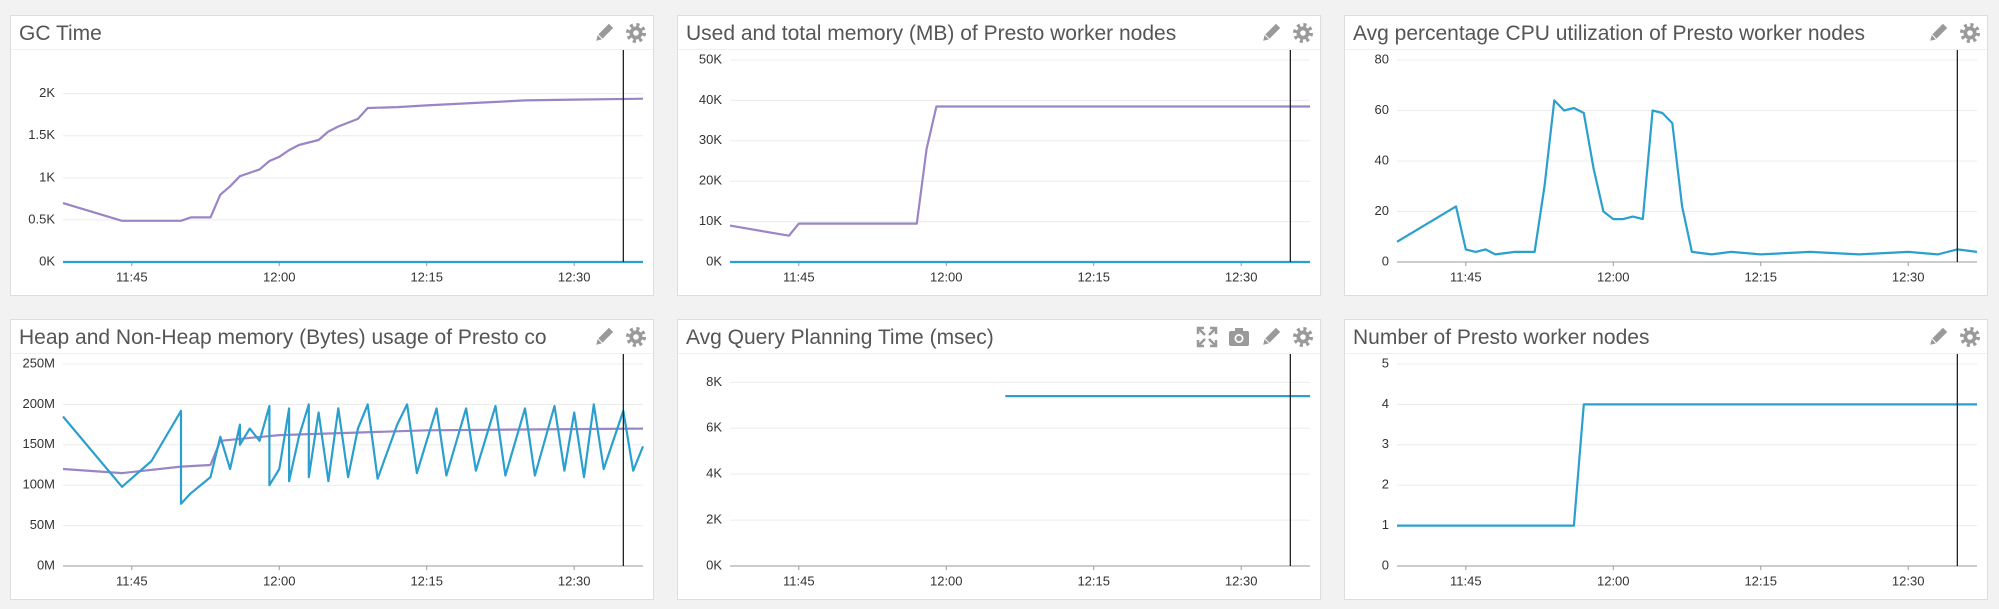 This screenshot has height=609, width=1999. I want to click on y-tick-label: 0.5K, so click(41, 218).